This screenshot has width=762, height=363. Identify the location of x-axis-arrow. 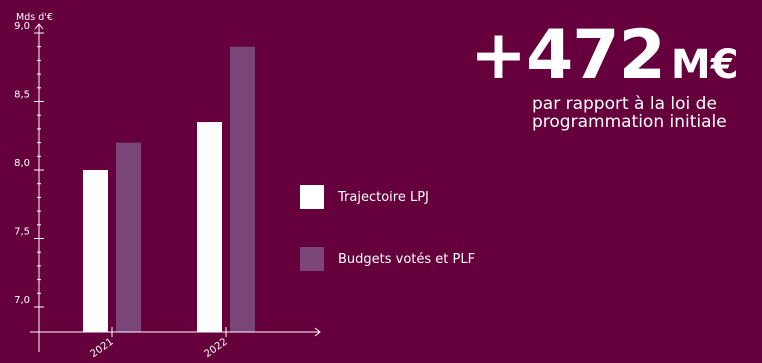
(317, 332).